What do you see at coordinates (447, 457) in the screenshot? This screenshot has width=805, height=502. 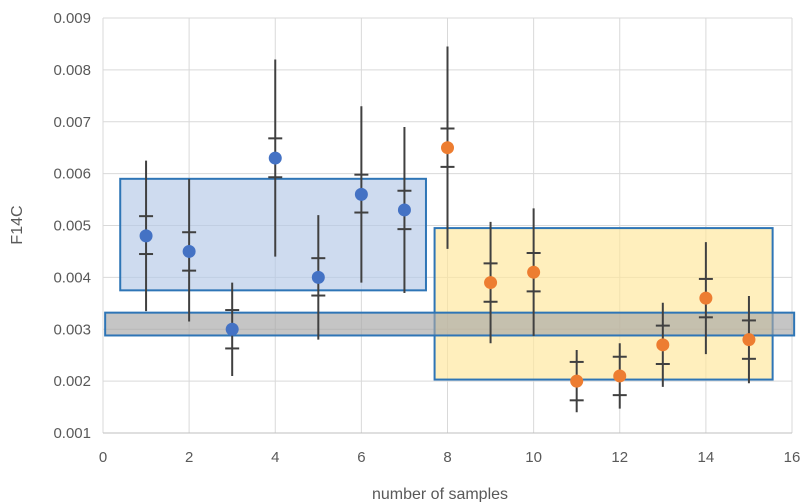 I see `x-tick-label: 8` at bounding box center [447, 457].